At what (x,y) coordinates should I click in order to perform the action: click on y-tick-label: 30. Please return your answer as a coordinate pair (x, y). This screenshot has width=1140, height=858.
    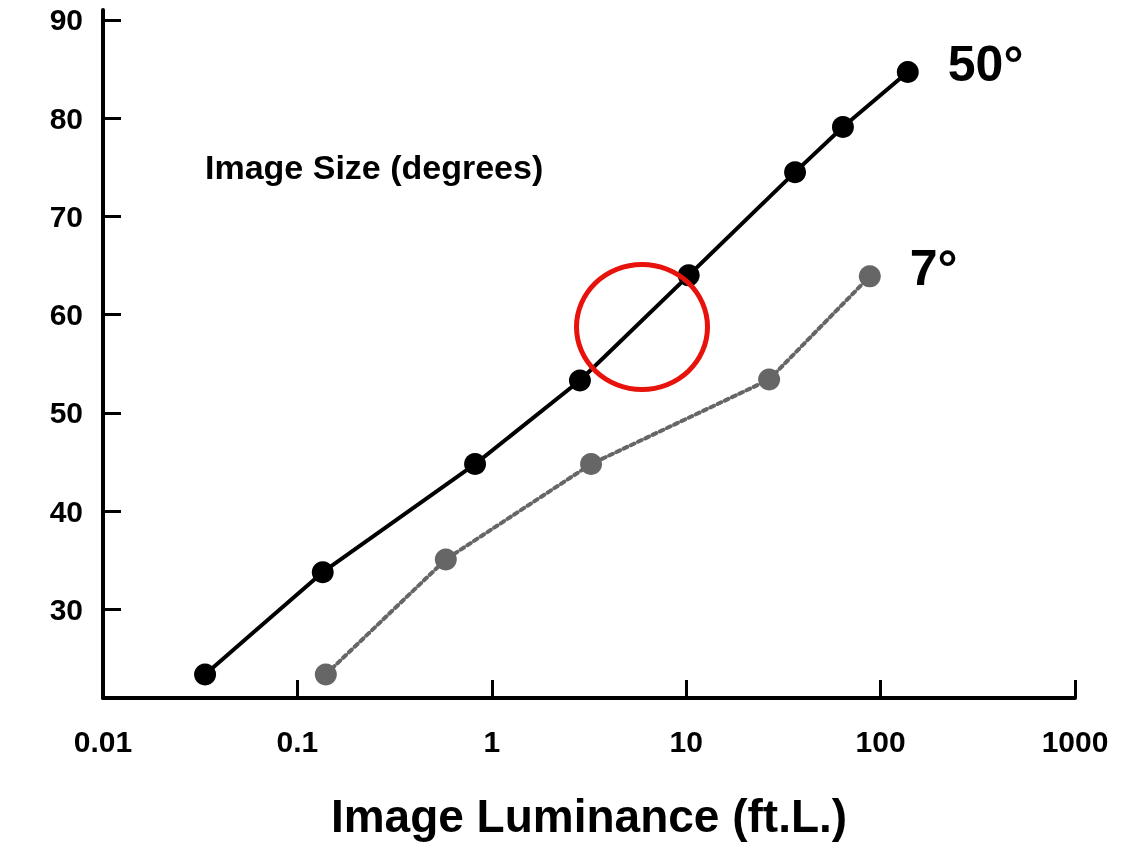
    Looking at the image, I should click on (66, 610).